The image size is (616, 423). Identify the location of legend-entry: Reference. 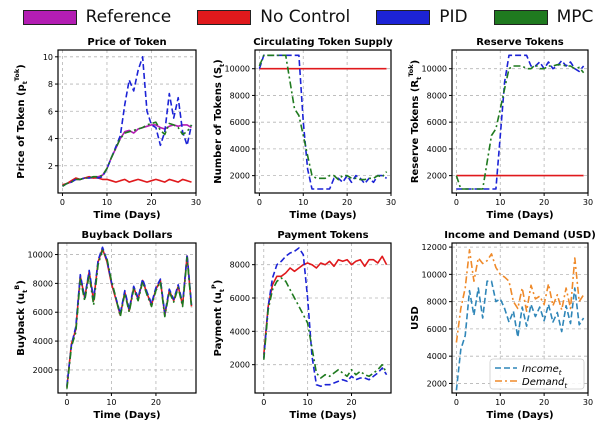
(97, 17).